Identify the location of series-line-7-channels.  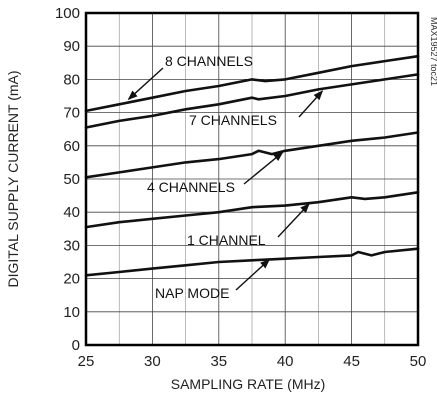
(252, 101).